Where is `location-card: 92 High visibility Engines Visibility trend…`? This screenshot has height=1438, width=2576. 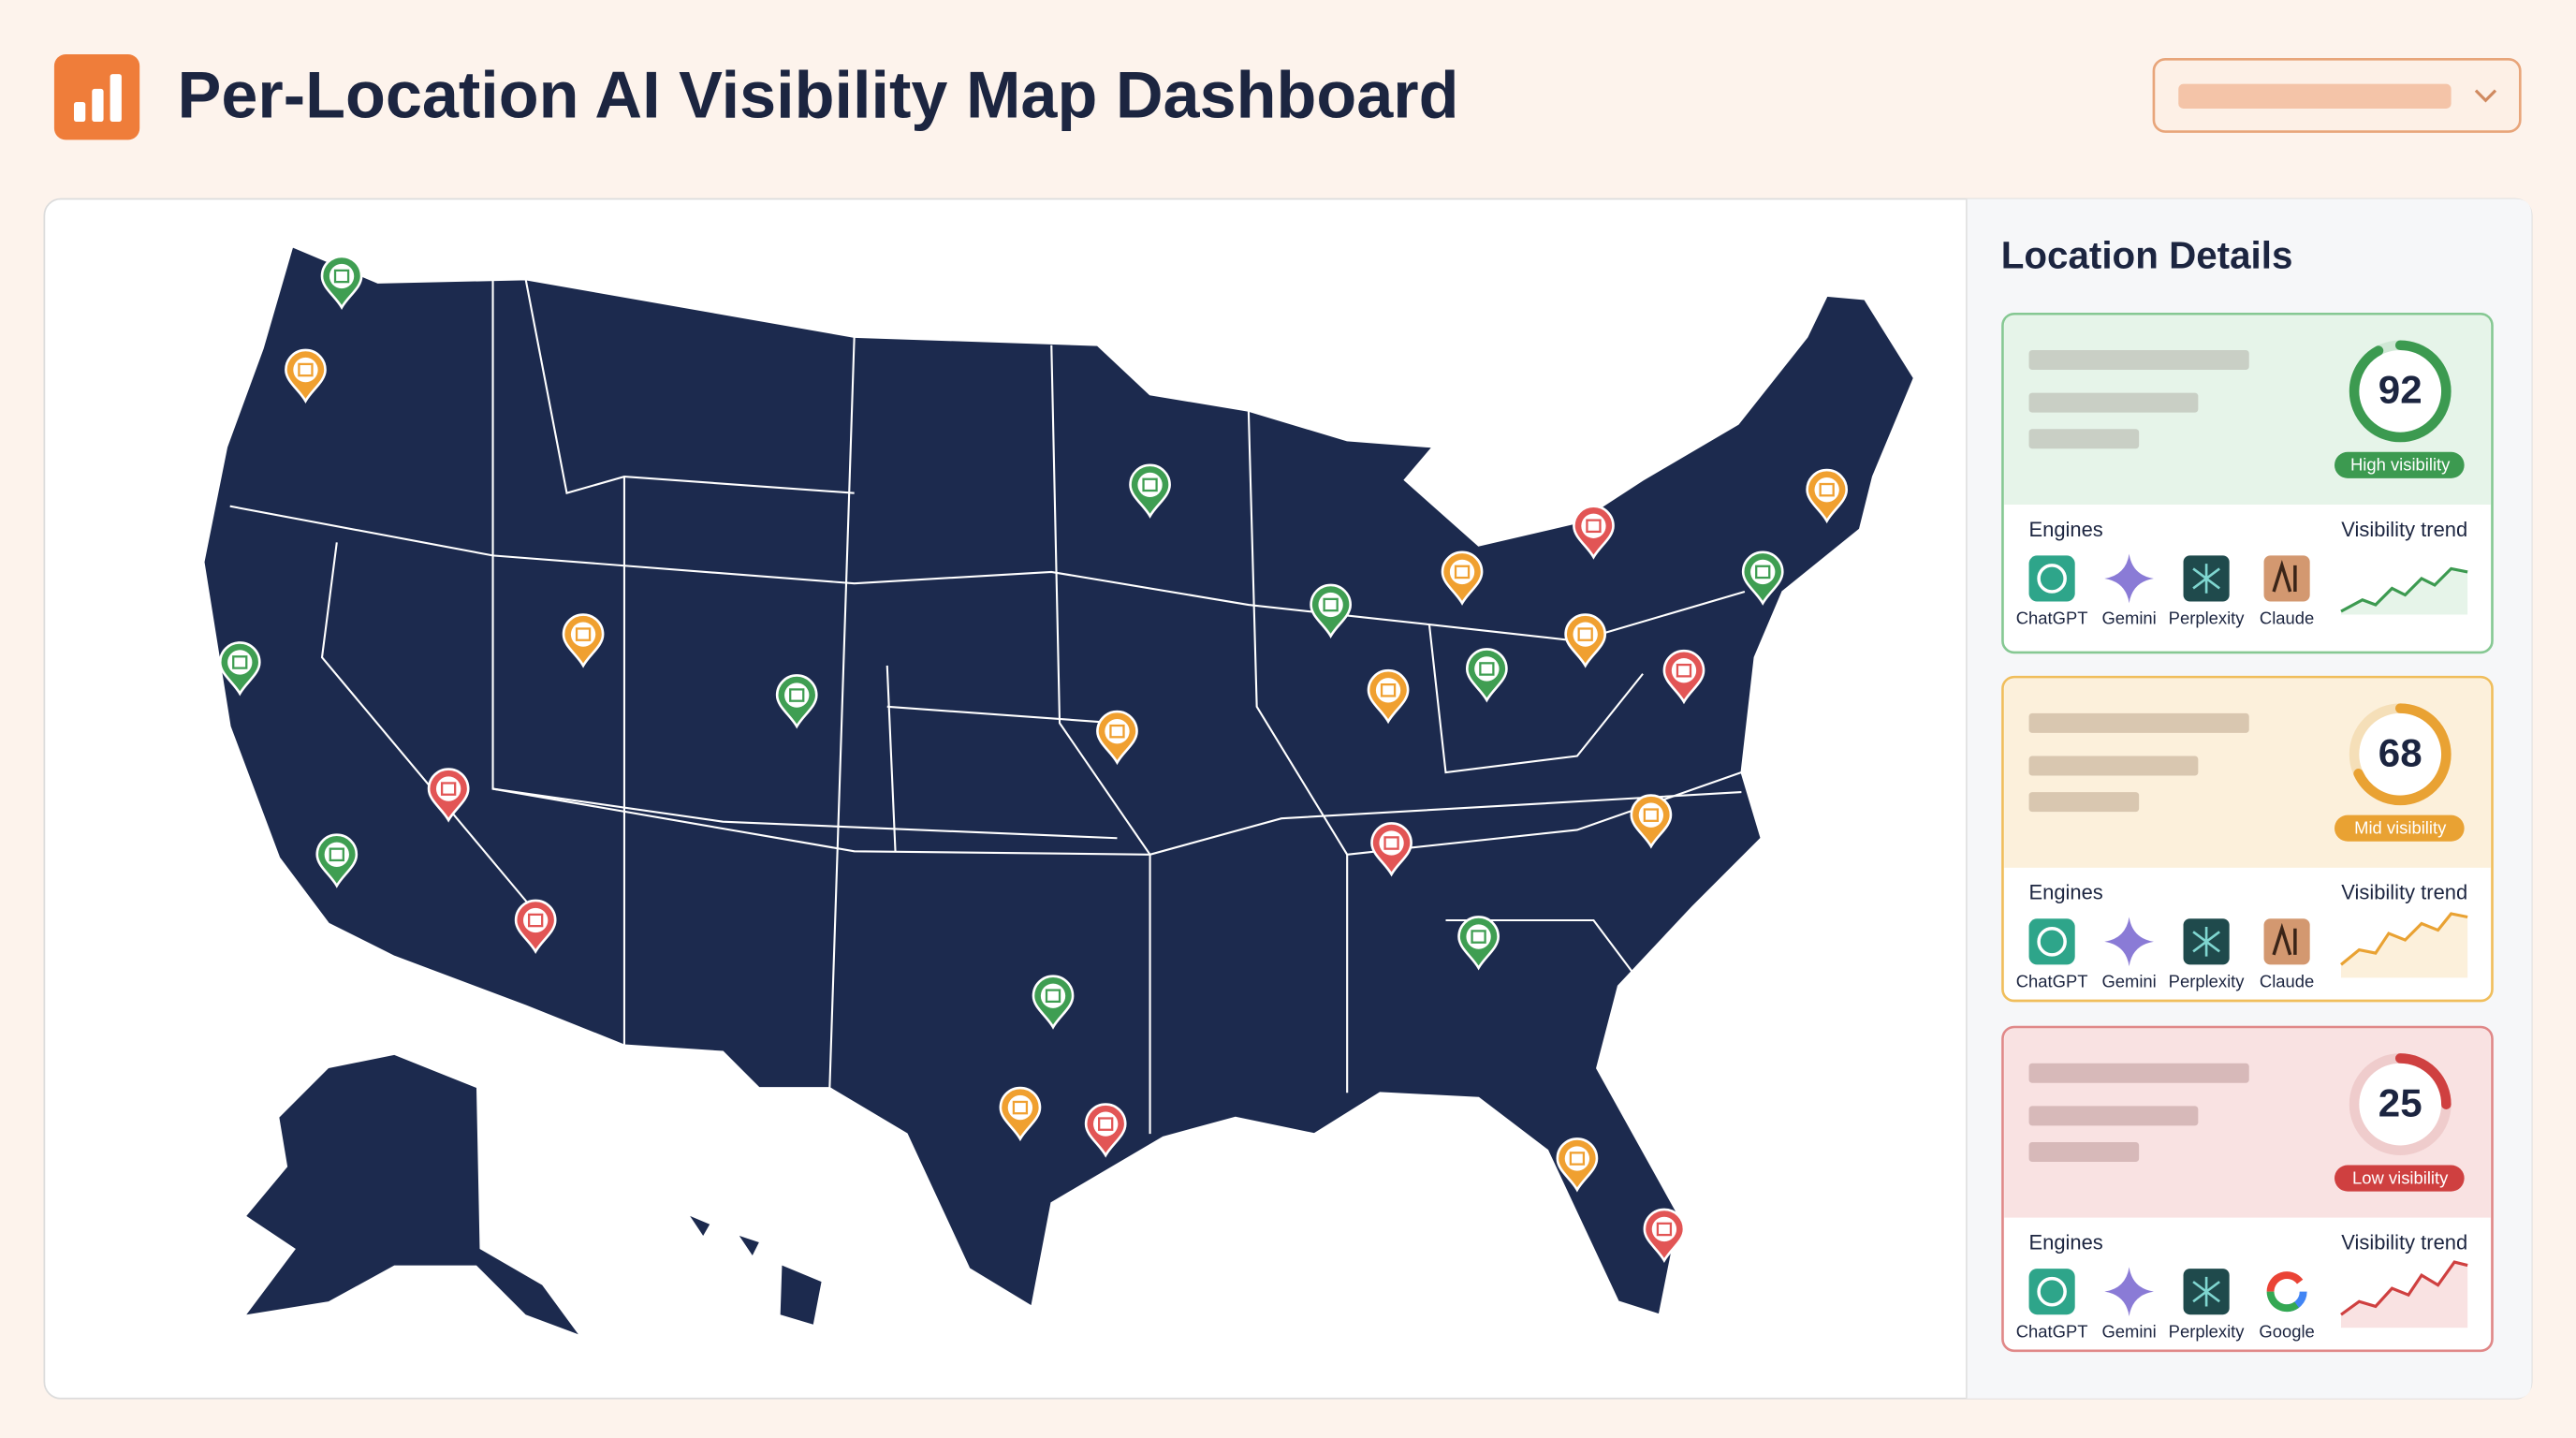 location-card: 92 High visibility Engines Visibility trend… is located at coordinates (2247, 484).